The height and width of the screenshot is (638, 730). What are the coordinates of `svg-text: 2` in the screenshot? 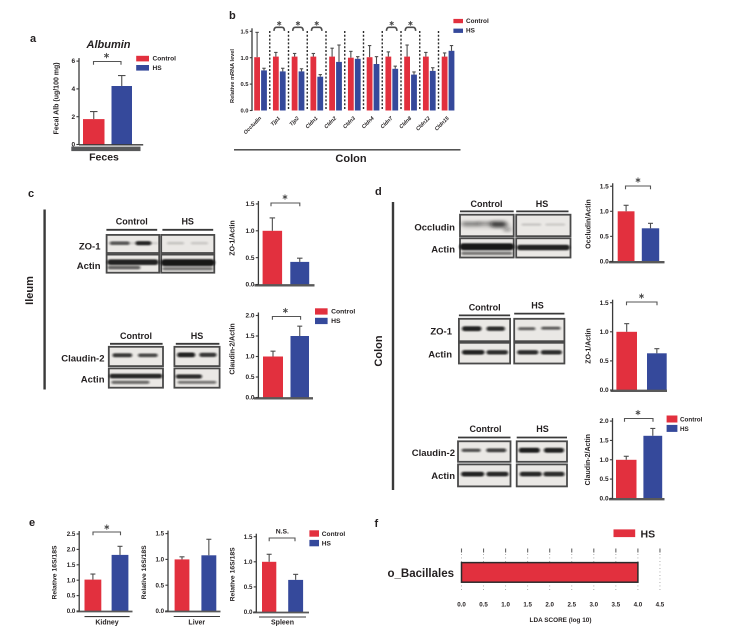 It's located at (73, 117).